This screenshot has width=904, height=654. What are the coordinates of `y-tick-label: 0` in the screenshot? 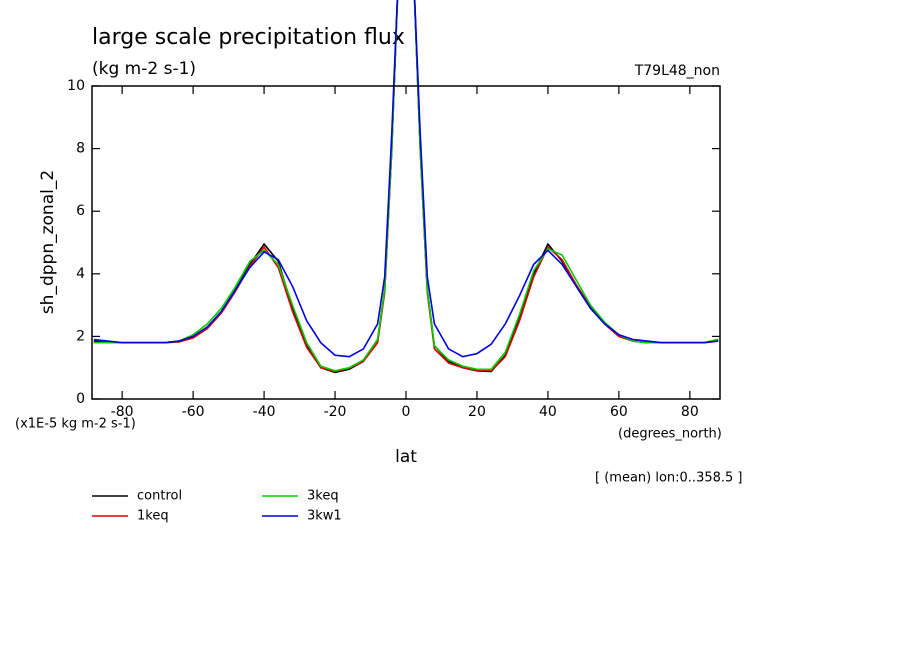 It's located at (80, 399).